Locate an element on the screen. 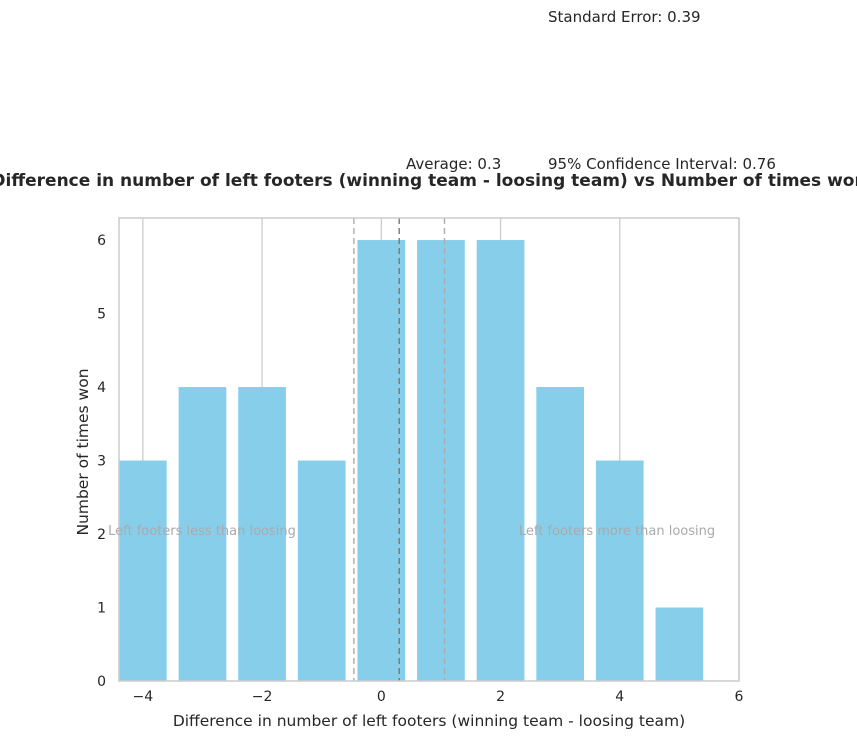  y-tick-label-5: 5 is located at coordinates (101, 315).